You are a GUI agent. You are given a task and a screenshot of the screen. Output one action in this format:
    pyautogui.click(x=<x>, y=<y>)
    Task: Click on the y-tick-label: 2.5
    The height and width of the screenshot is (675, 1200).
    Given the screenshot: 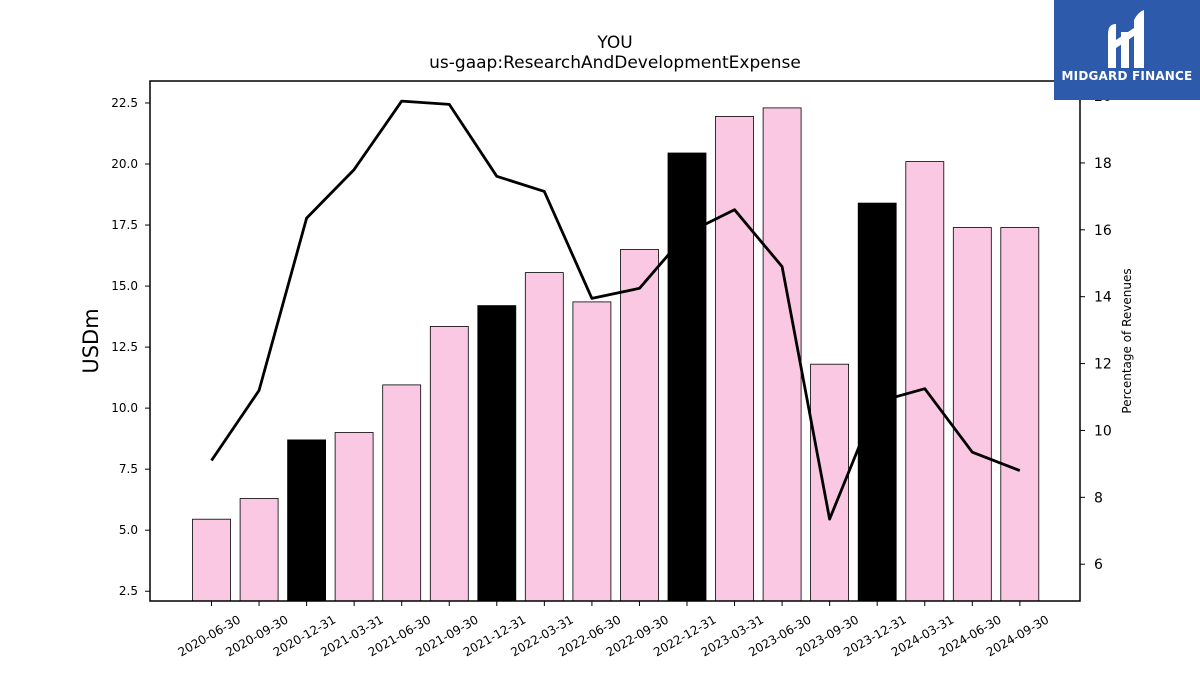 What is the action you would take?
    pyautogui.click(x=128, y=591)
    